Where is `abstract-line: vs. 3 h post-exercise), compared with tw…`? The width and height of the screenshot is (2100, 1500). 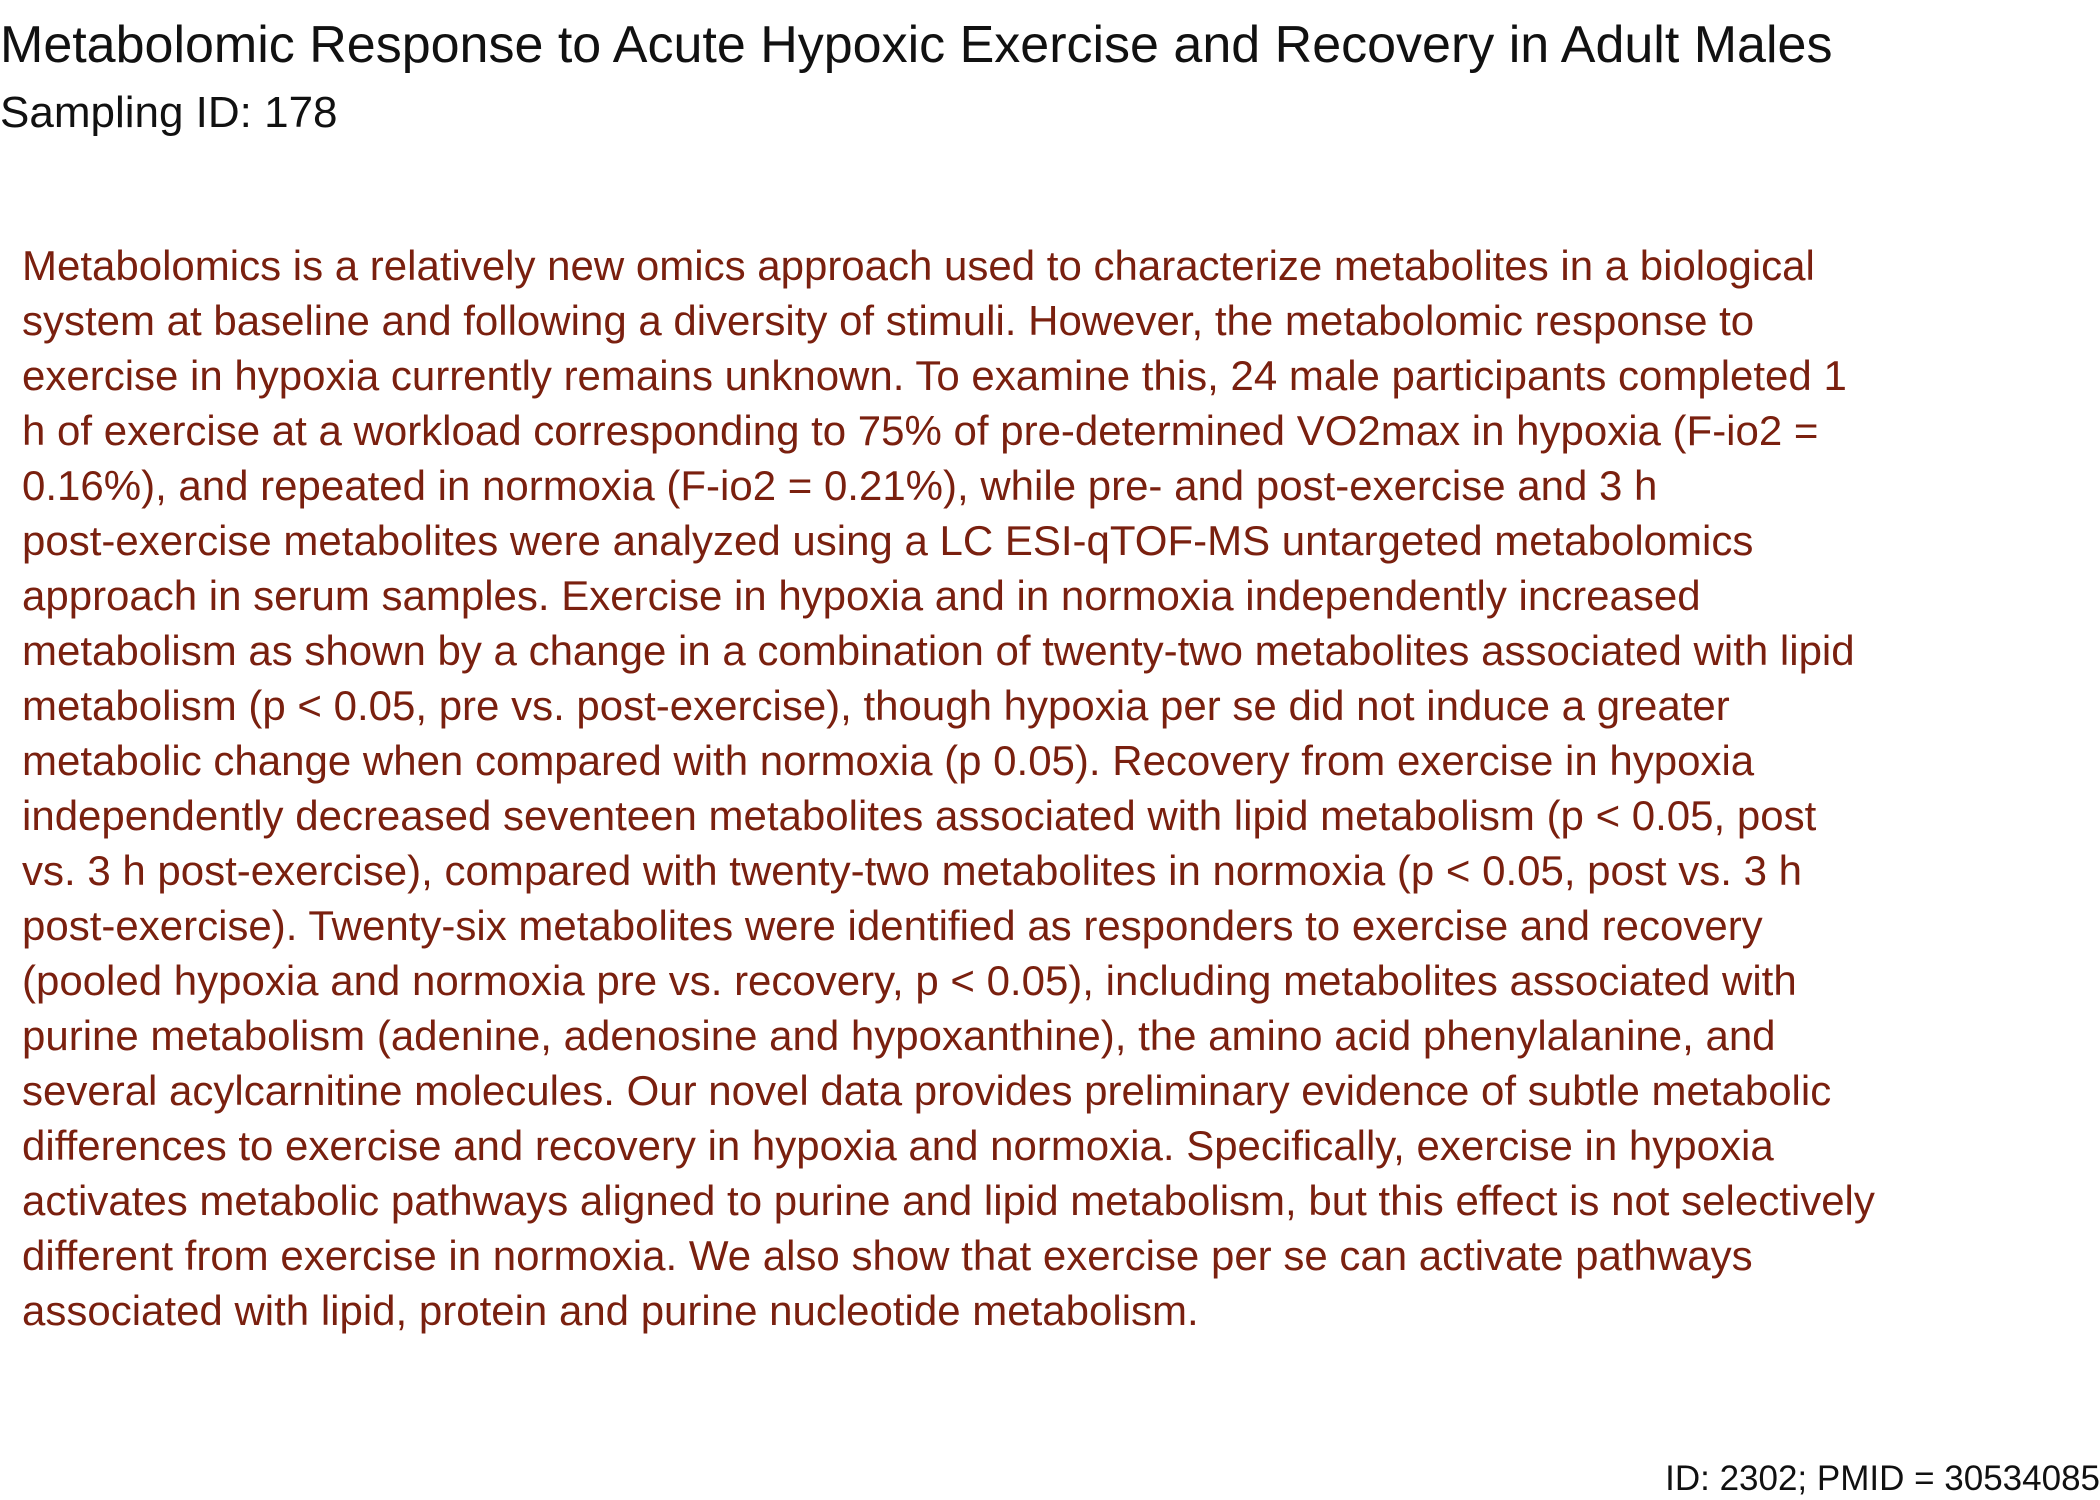
abstract-line: vs. 3 h post-exercise), compared with tw… is located at coordinates (912, 870).